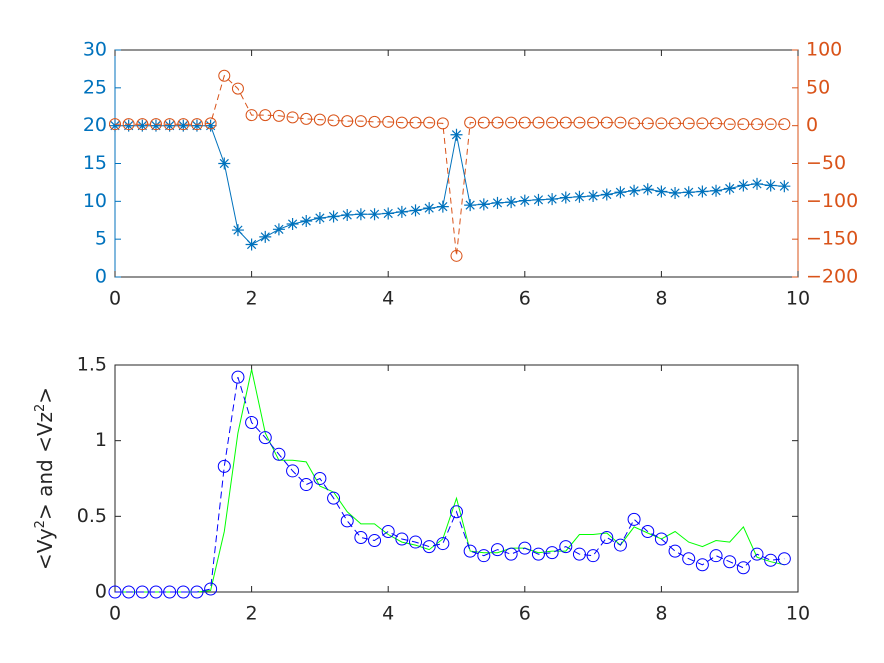  Describe the element at coordinates (45, 466) in the screenshot. I see `y-axis-label-part: > and <Vz` at that location.